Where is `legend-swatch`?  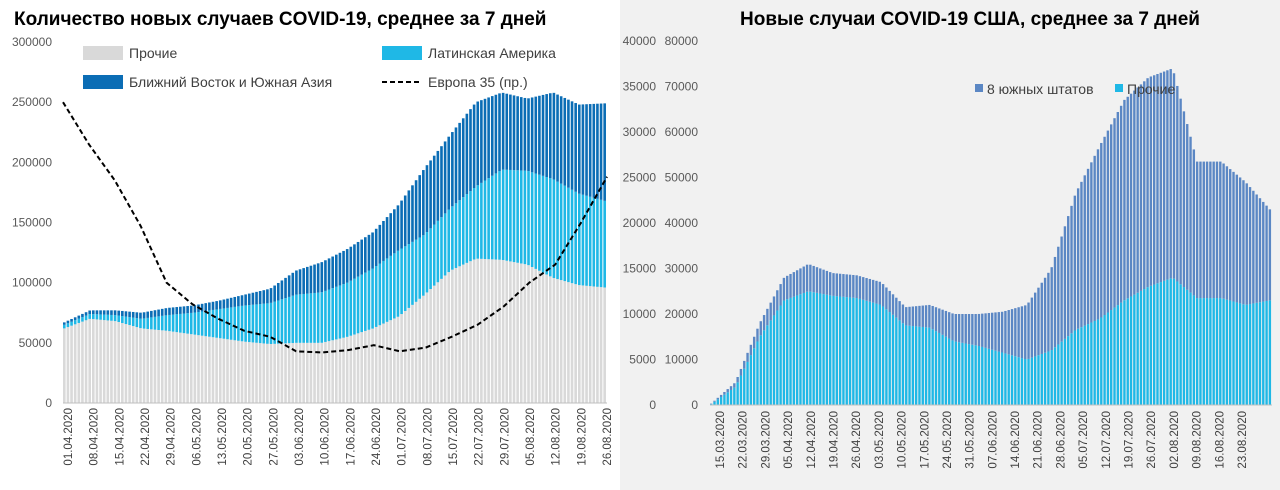 legend-swatch is located at coordinates (979, 88).